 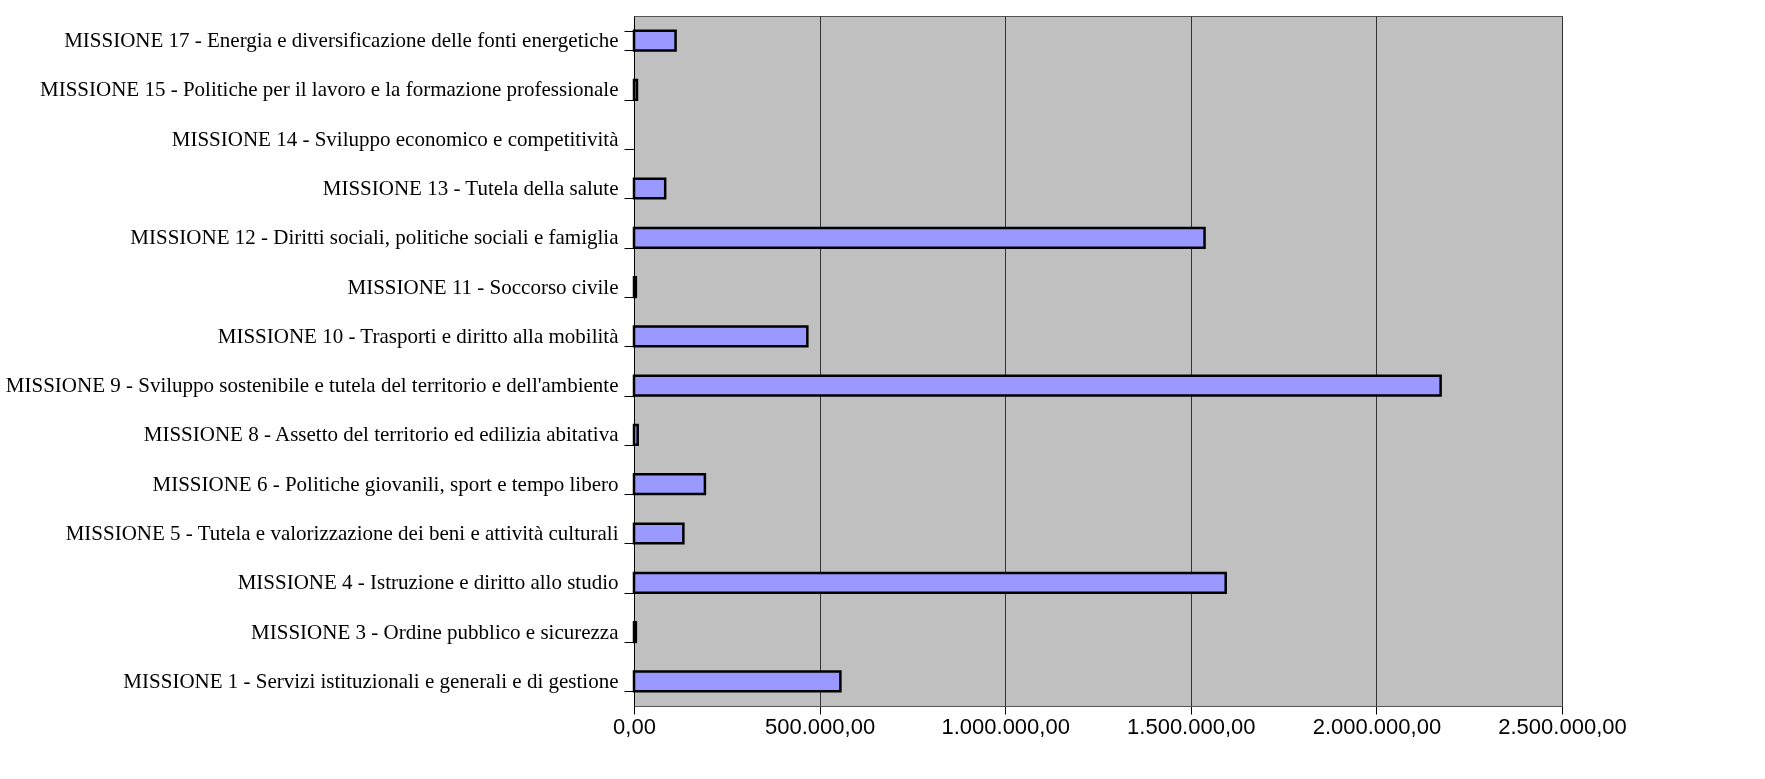 I want to click on x-tick-label: 0,00, so click(x=634, y=726).